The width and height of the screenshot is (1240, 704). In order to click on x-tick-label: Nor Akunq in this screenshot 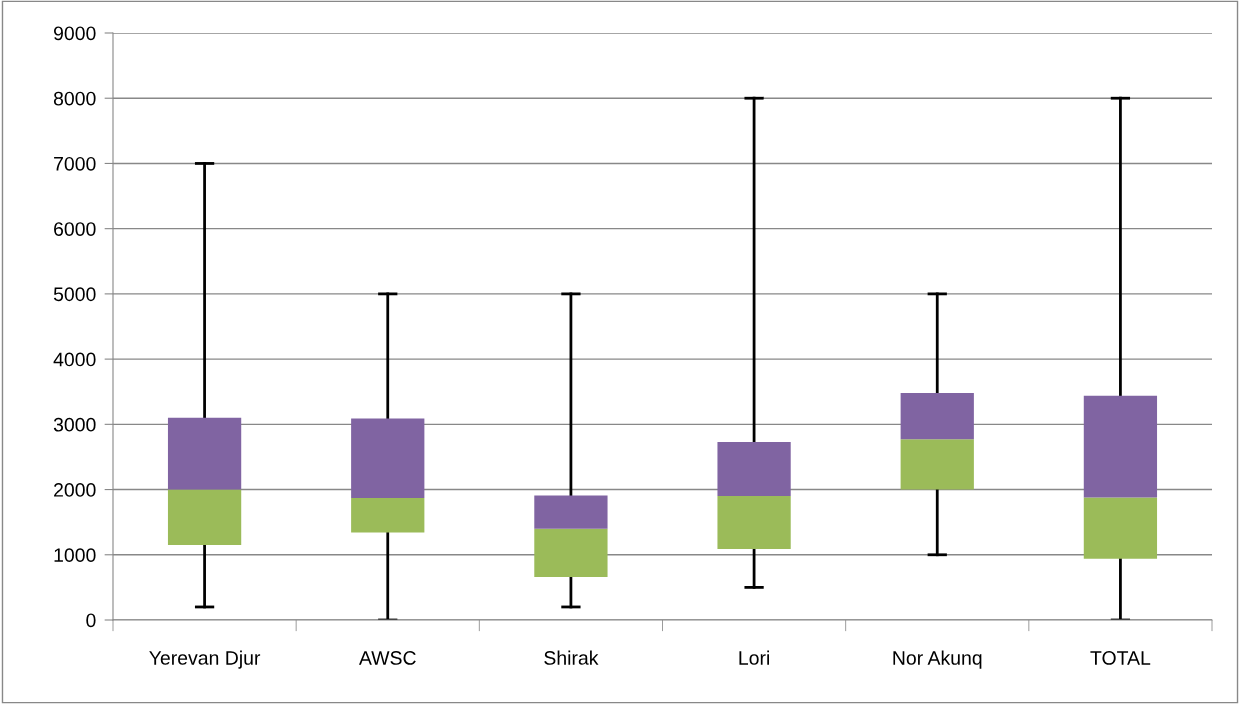, I will do `click(937, 659)`.